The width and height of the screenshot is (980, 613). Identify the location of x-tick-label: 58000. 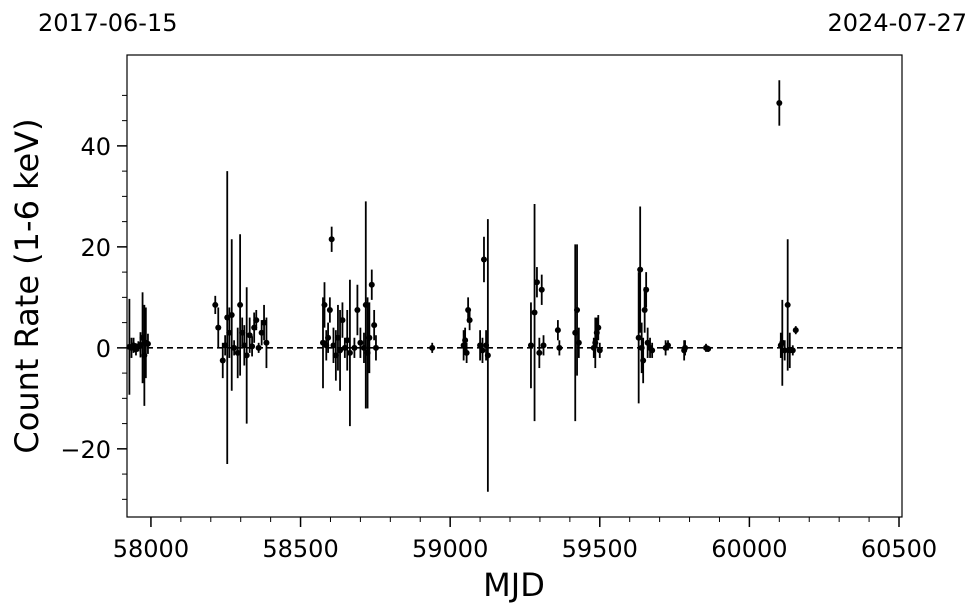
(151, 549).